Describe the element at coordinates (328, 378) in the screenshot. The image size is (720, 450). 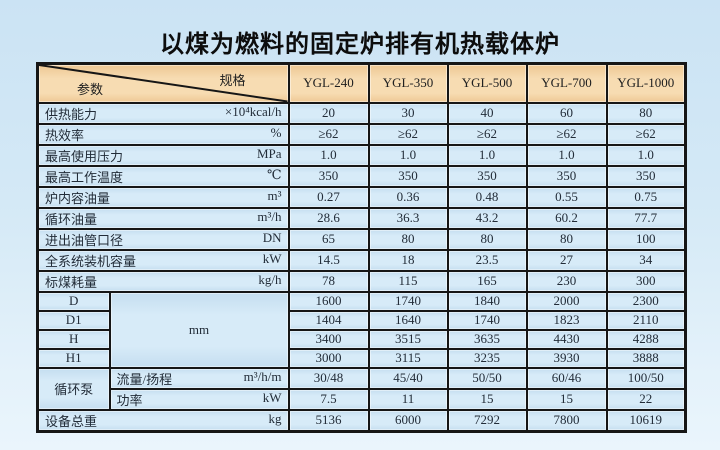
I see `value-cell: 30/48` at that location.